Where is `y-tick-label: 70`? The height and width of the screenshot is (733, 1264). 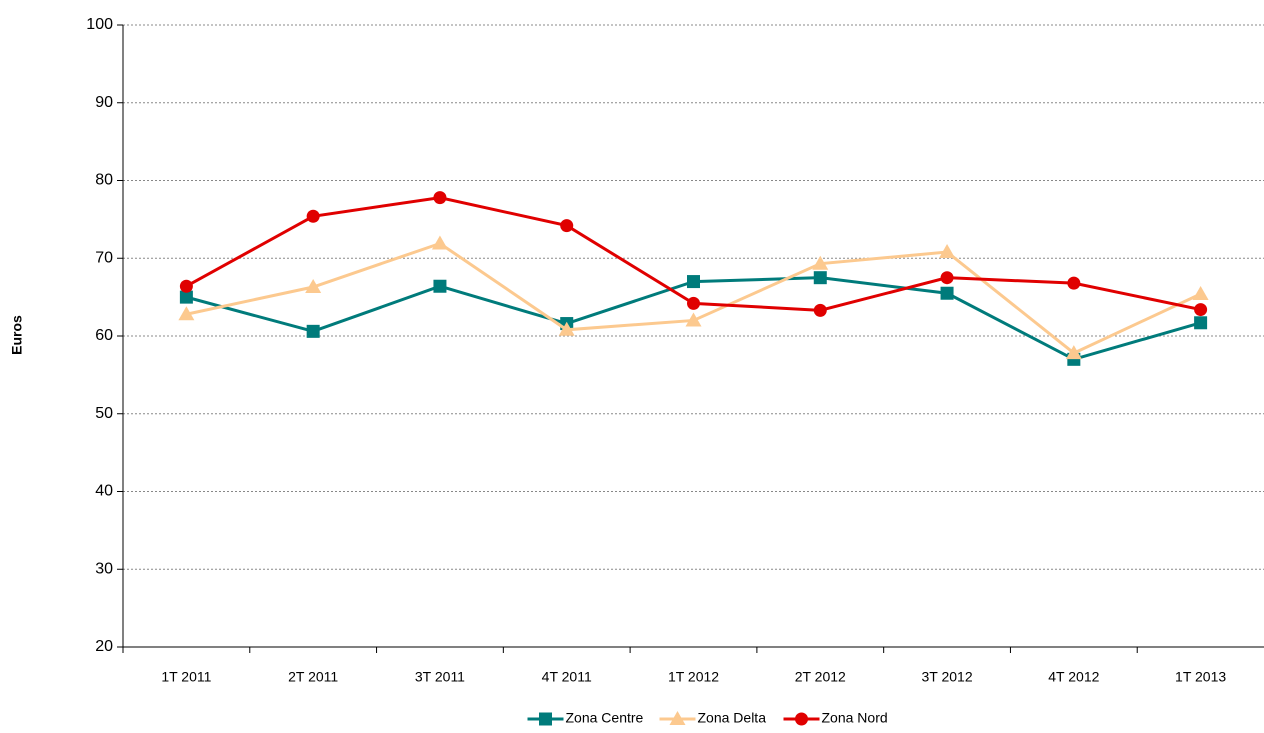
y-tick-label: 70 is located at coordinates (104, 257).